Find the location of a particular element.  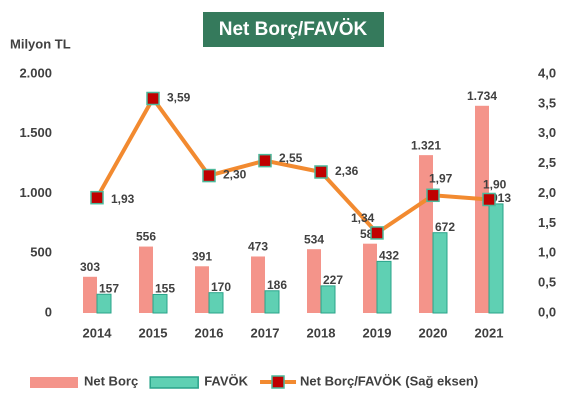

legend-label: Net Borç is located at coordinates (111, 380).